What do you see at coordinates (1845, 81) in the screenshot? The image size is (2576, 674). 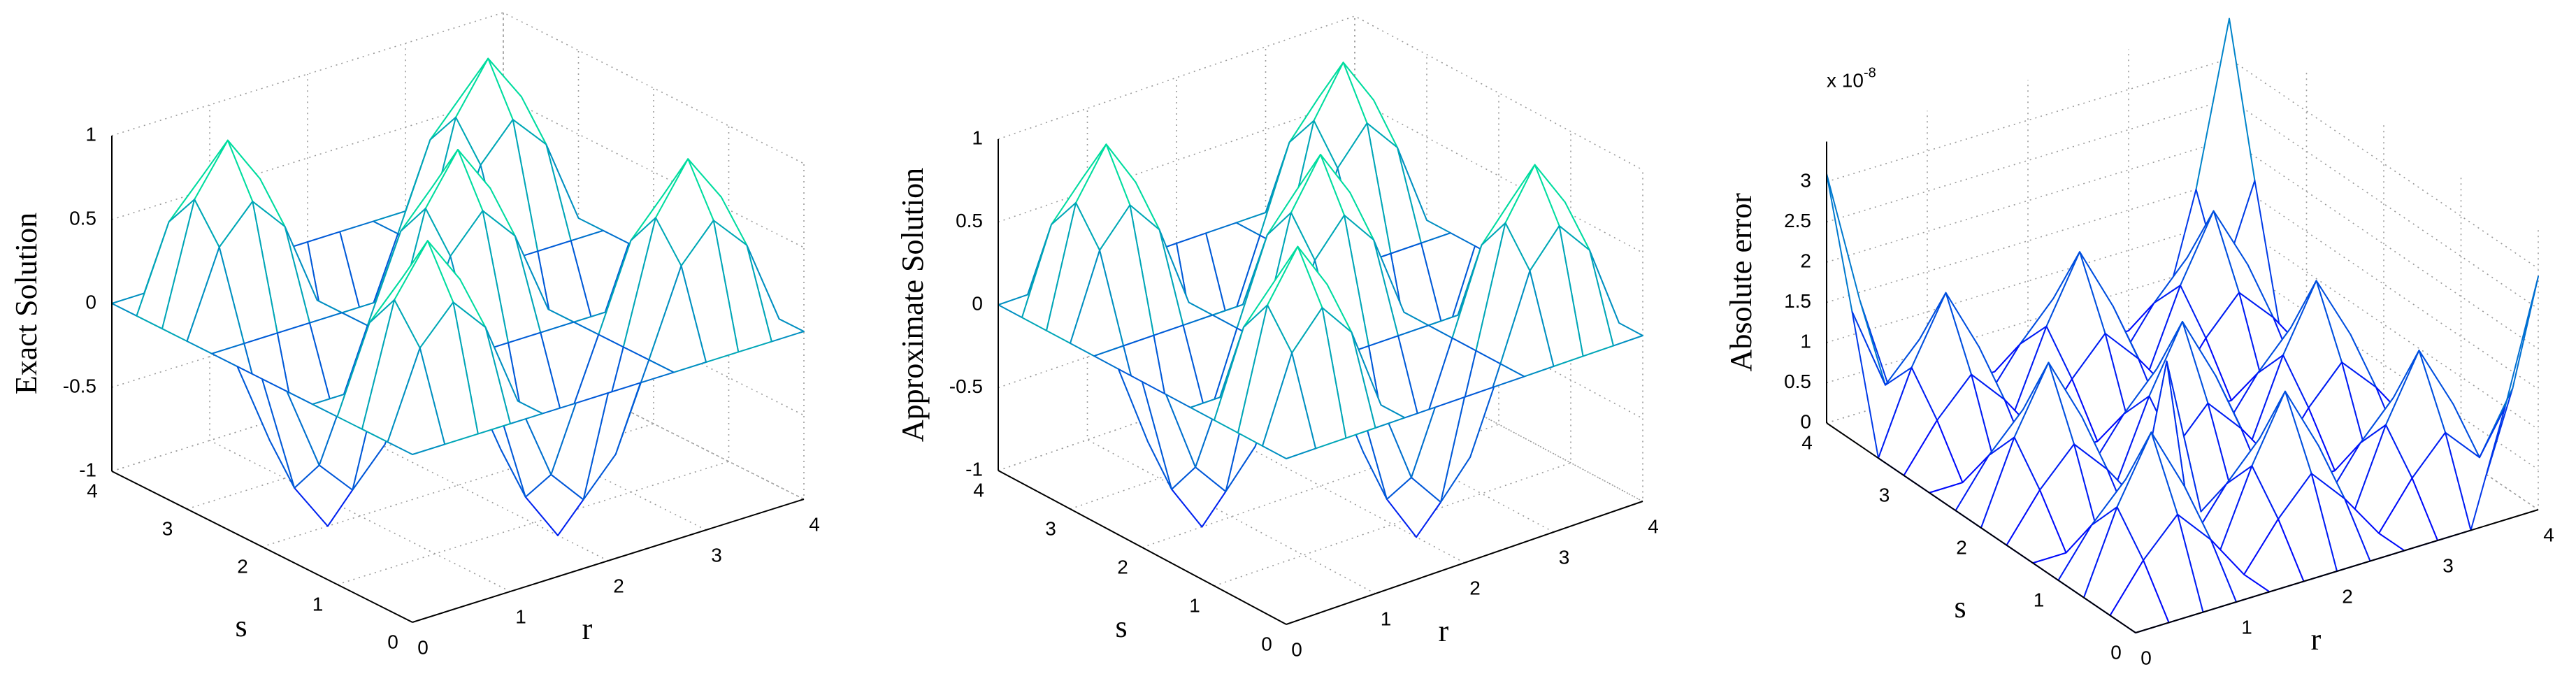 I see `multiplier-base: x 10` at bounding box center [1845, 81].